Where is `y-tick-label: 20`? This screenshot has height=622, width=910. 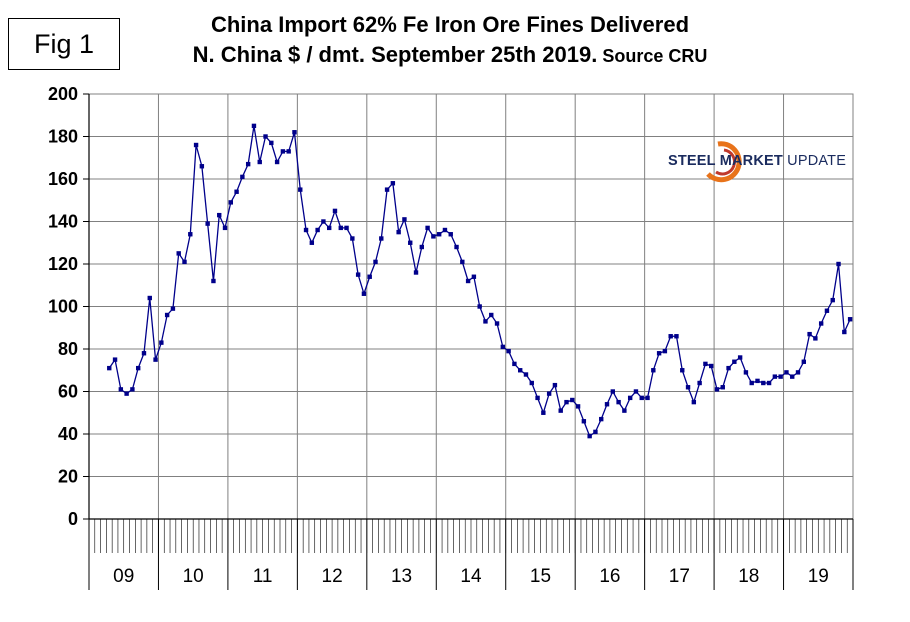 y-tick-label: 20 is located at coordinates (68, 477).